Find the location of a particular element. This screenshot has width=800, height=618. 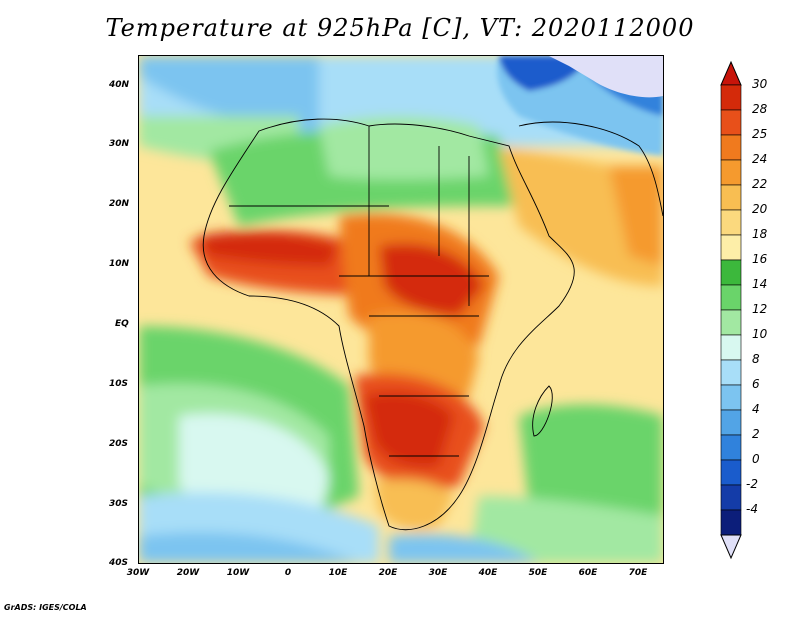

lat-label-eq: EQ is located at coordinates (122, 324).